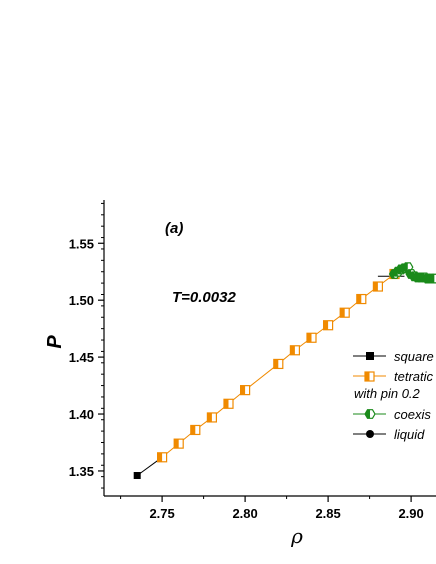 The width and height of the screenshot is (436, 564). Describe the element at coordinates (81, 357) in the screenshot. I see `y-tick-label: 1.45` at that location.